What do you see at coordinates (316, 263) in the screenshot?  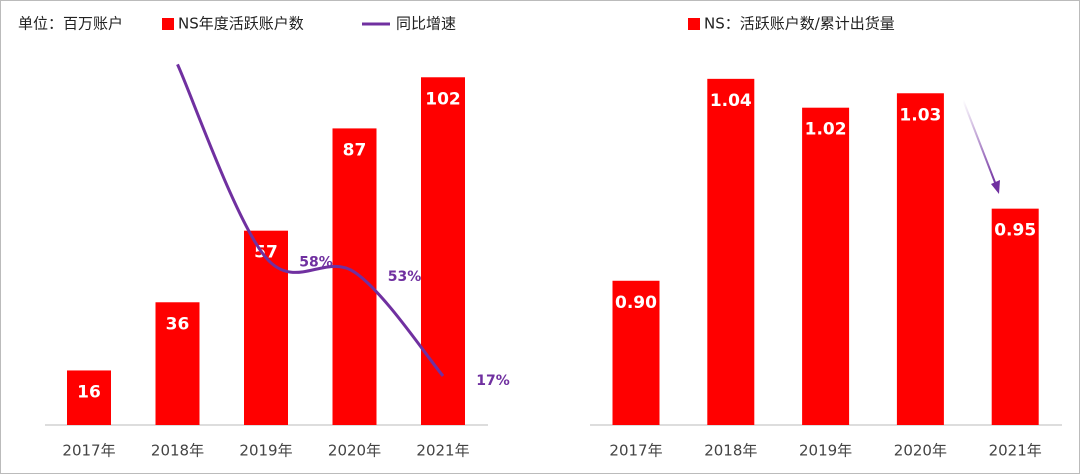 I see `line-value-label: 58%` at bounding box center [316, 263].